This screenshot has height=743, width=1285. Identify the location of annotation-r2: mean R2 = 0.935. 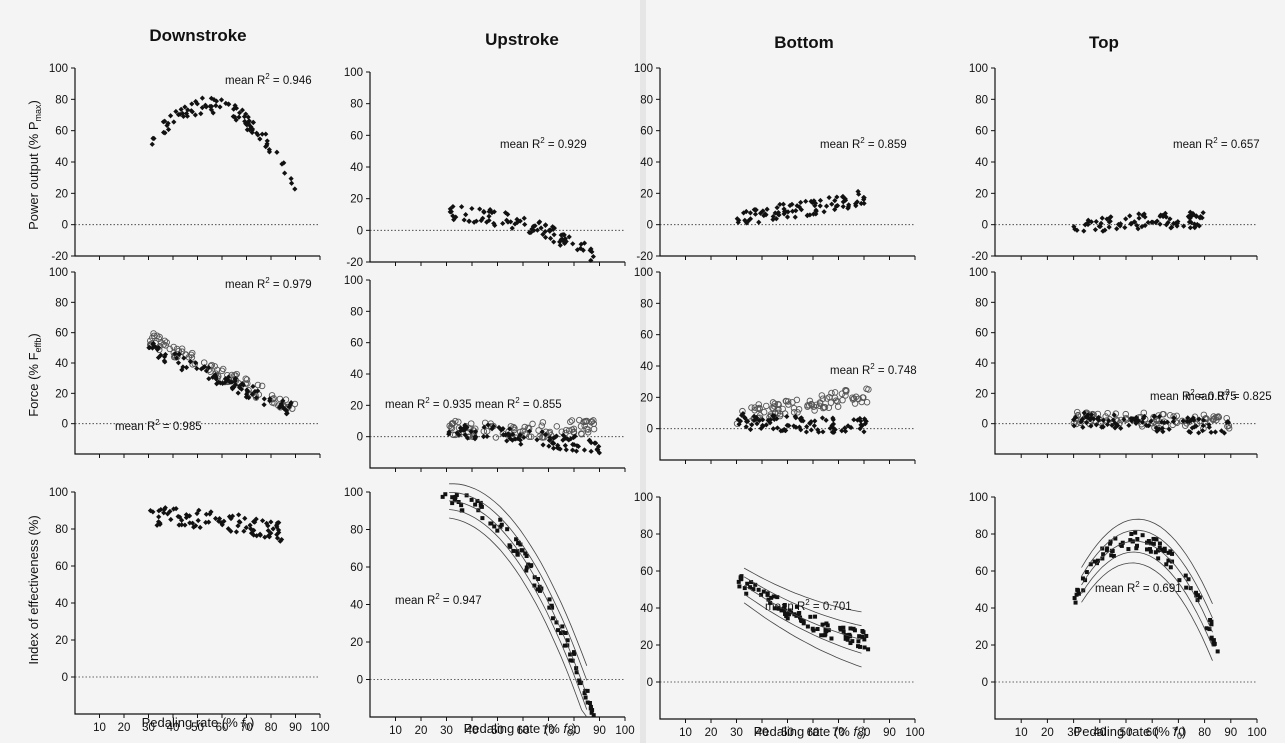
(428, 403).